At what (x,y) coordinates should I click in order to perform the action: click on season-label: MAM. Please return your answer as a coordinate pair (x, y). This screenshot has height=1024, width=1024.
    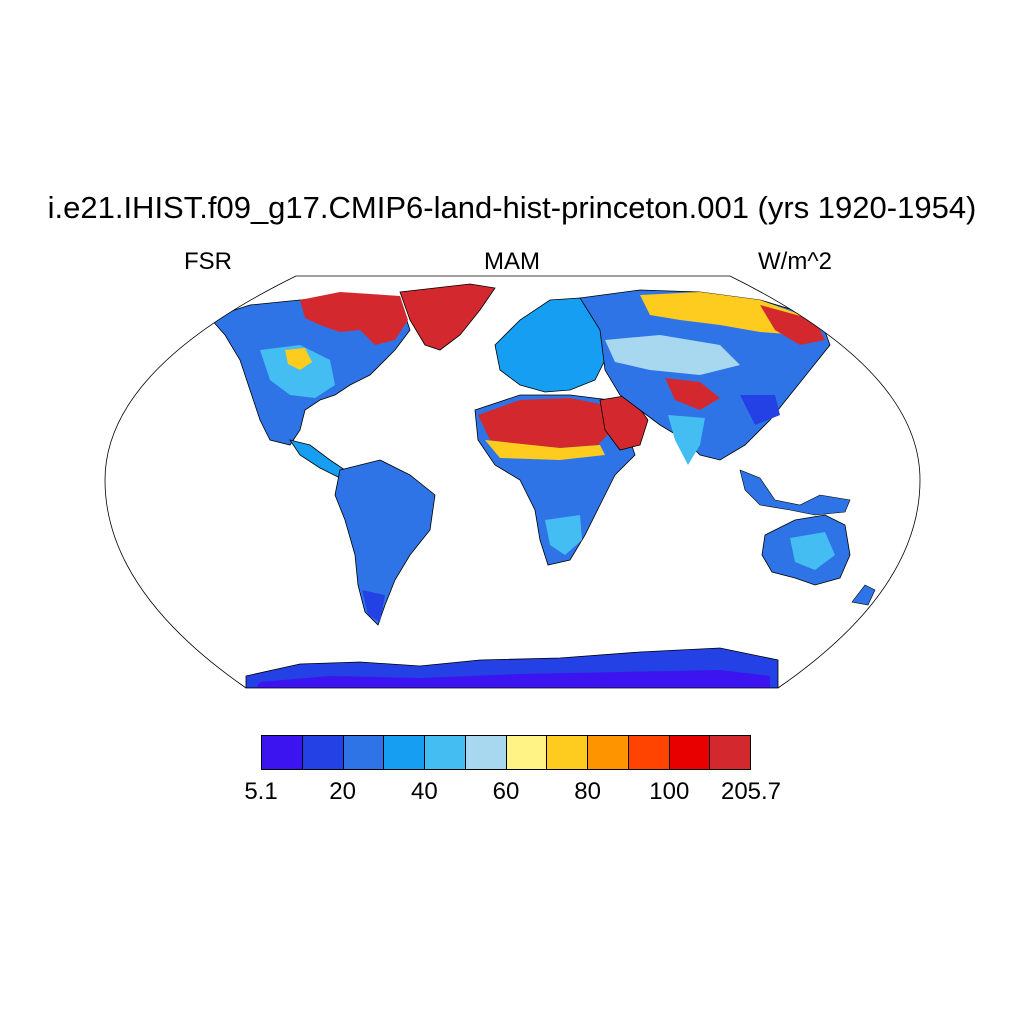
    Looking at the image, I should click on (512, 261).